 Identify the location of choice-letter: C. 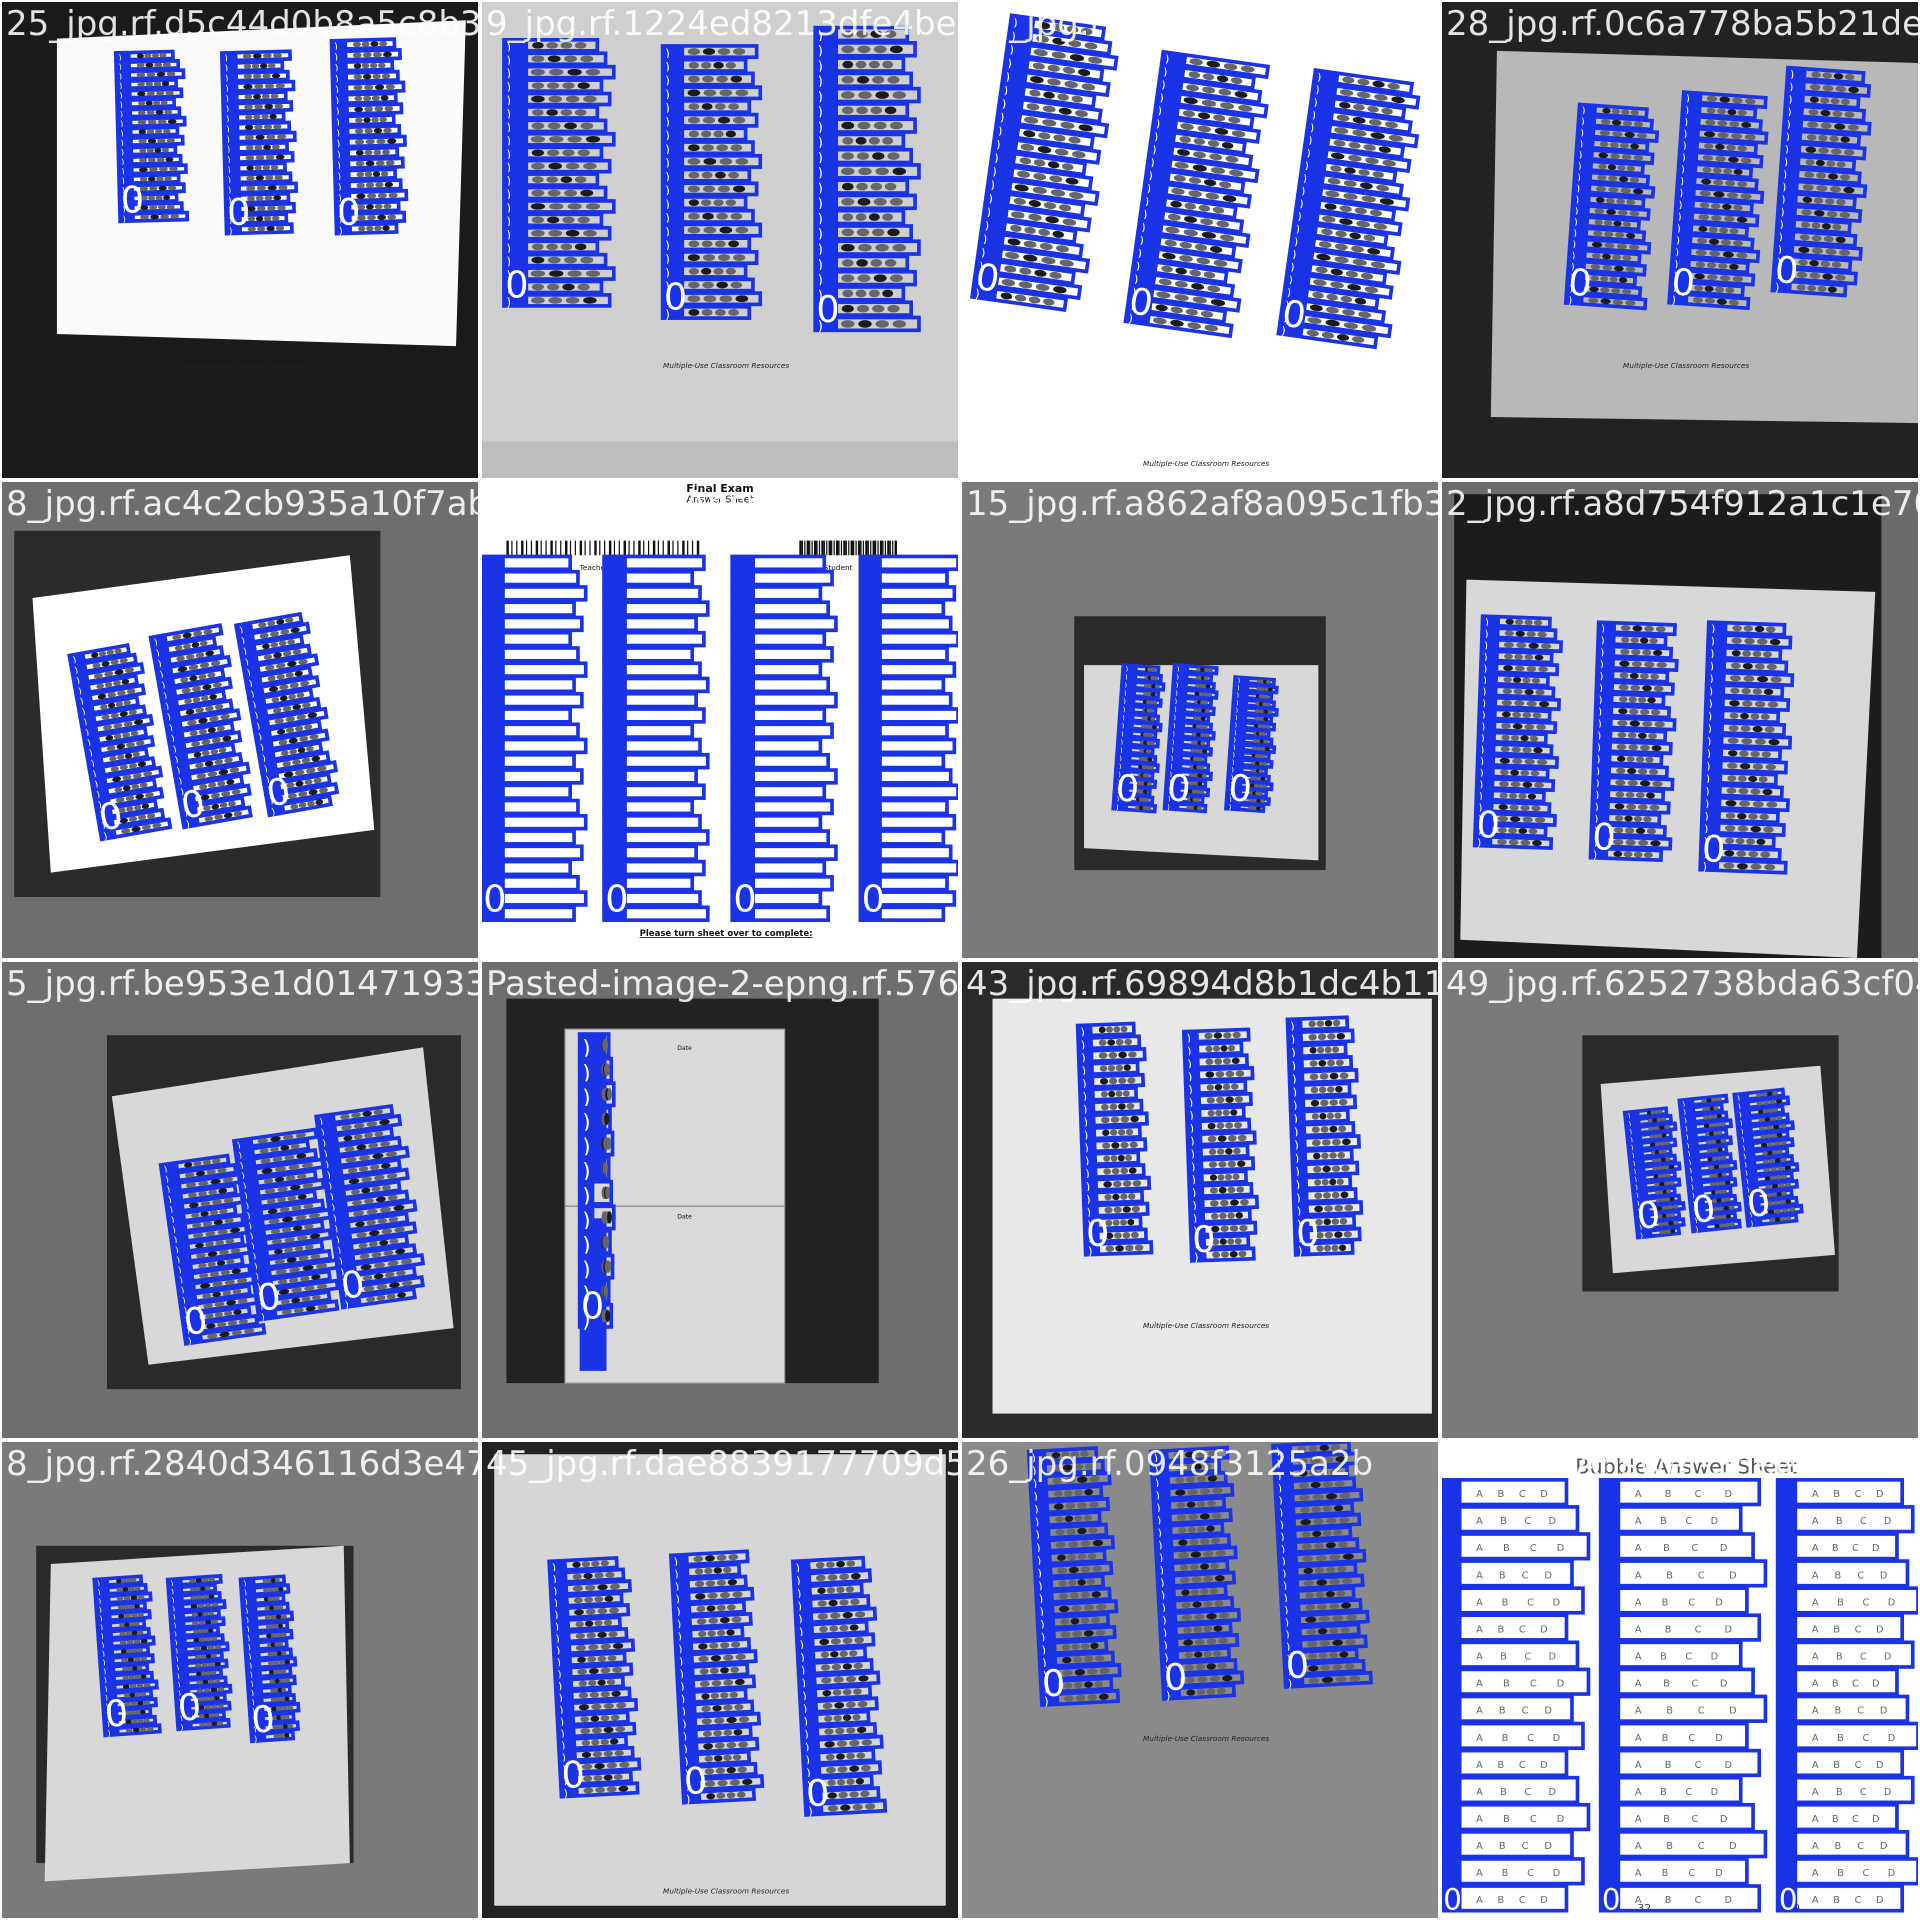
(1527, 1792).